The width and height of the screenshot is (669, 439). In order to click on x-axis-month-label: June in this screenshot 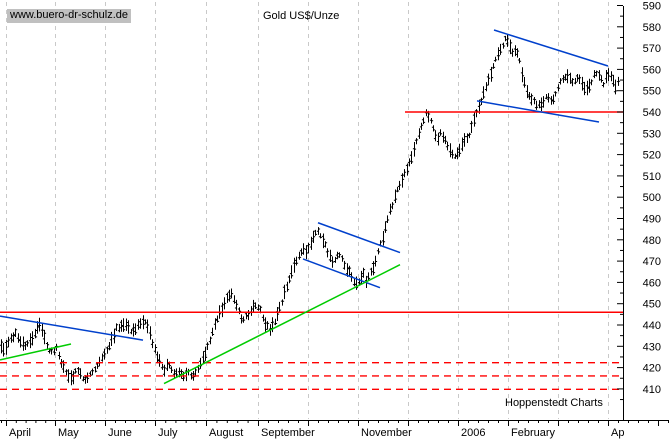, I will do `click(120, 433)`.